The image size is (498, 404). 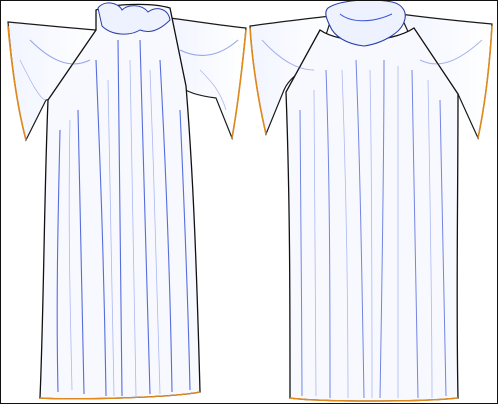 I want to click on left-robe-right-sleeve-edge, so click(x=239, y=84).